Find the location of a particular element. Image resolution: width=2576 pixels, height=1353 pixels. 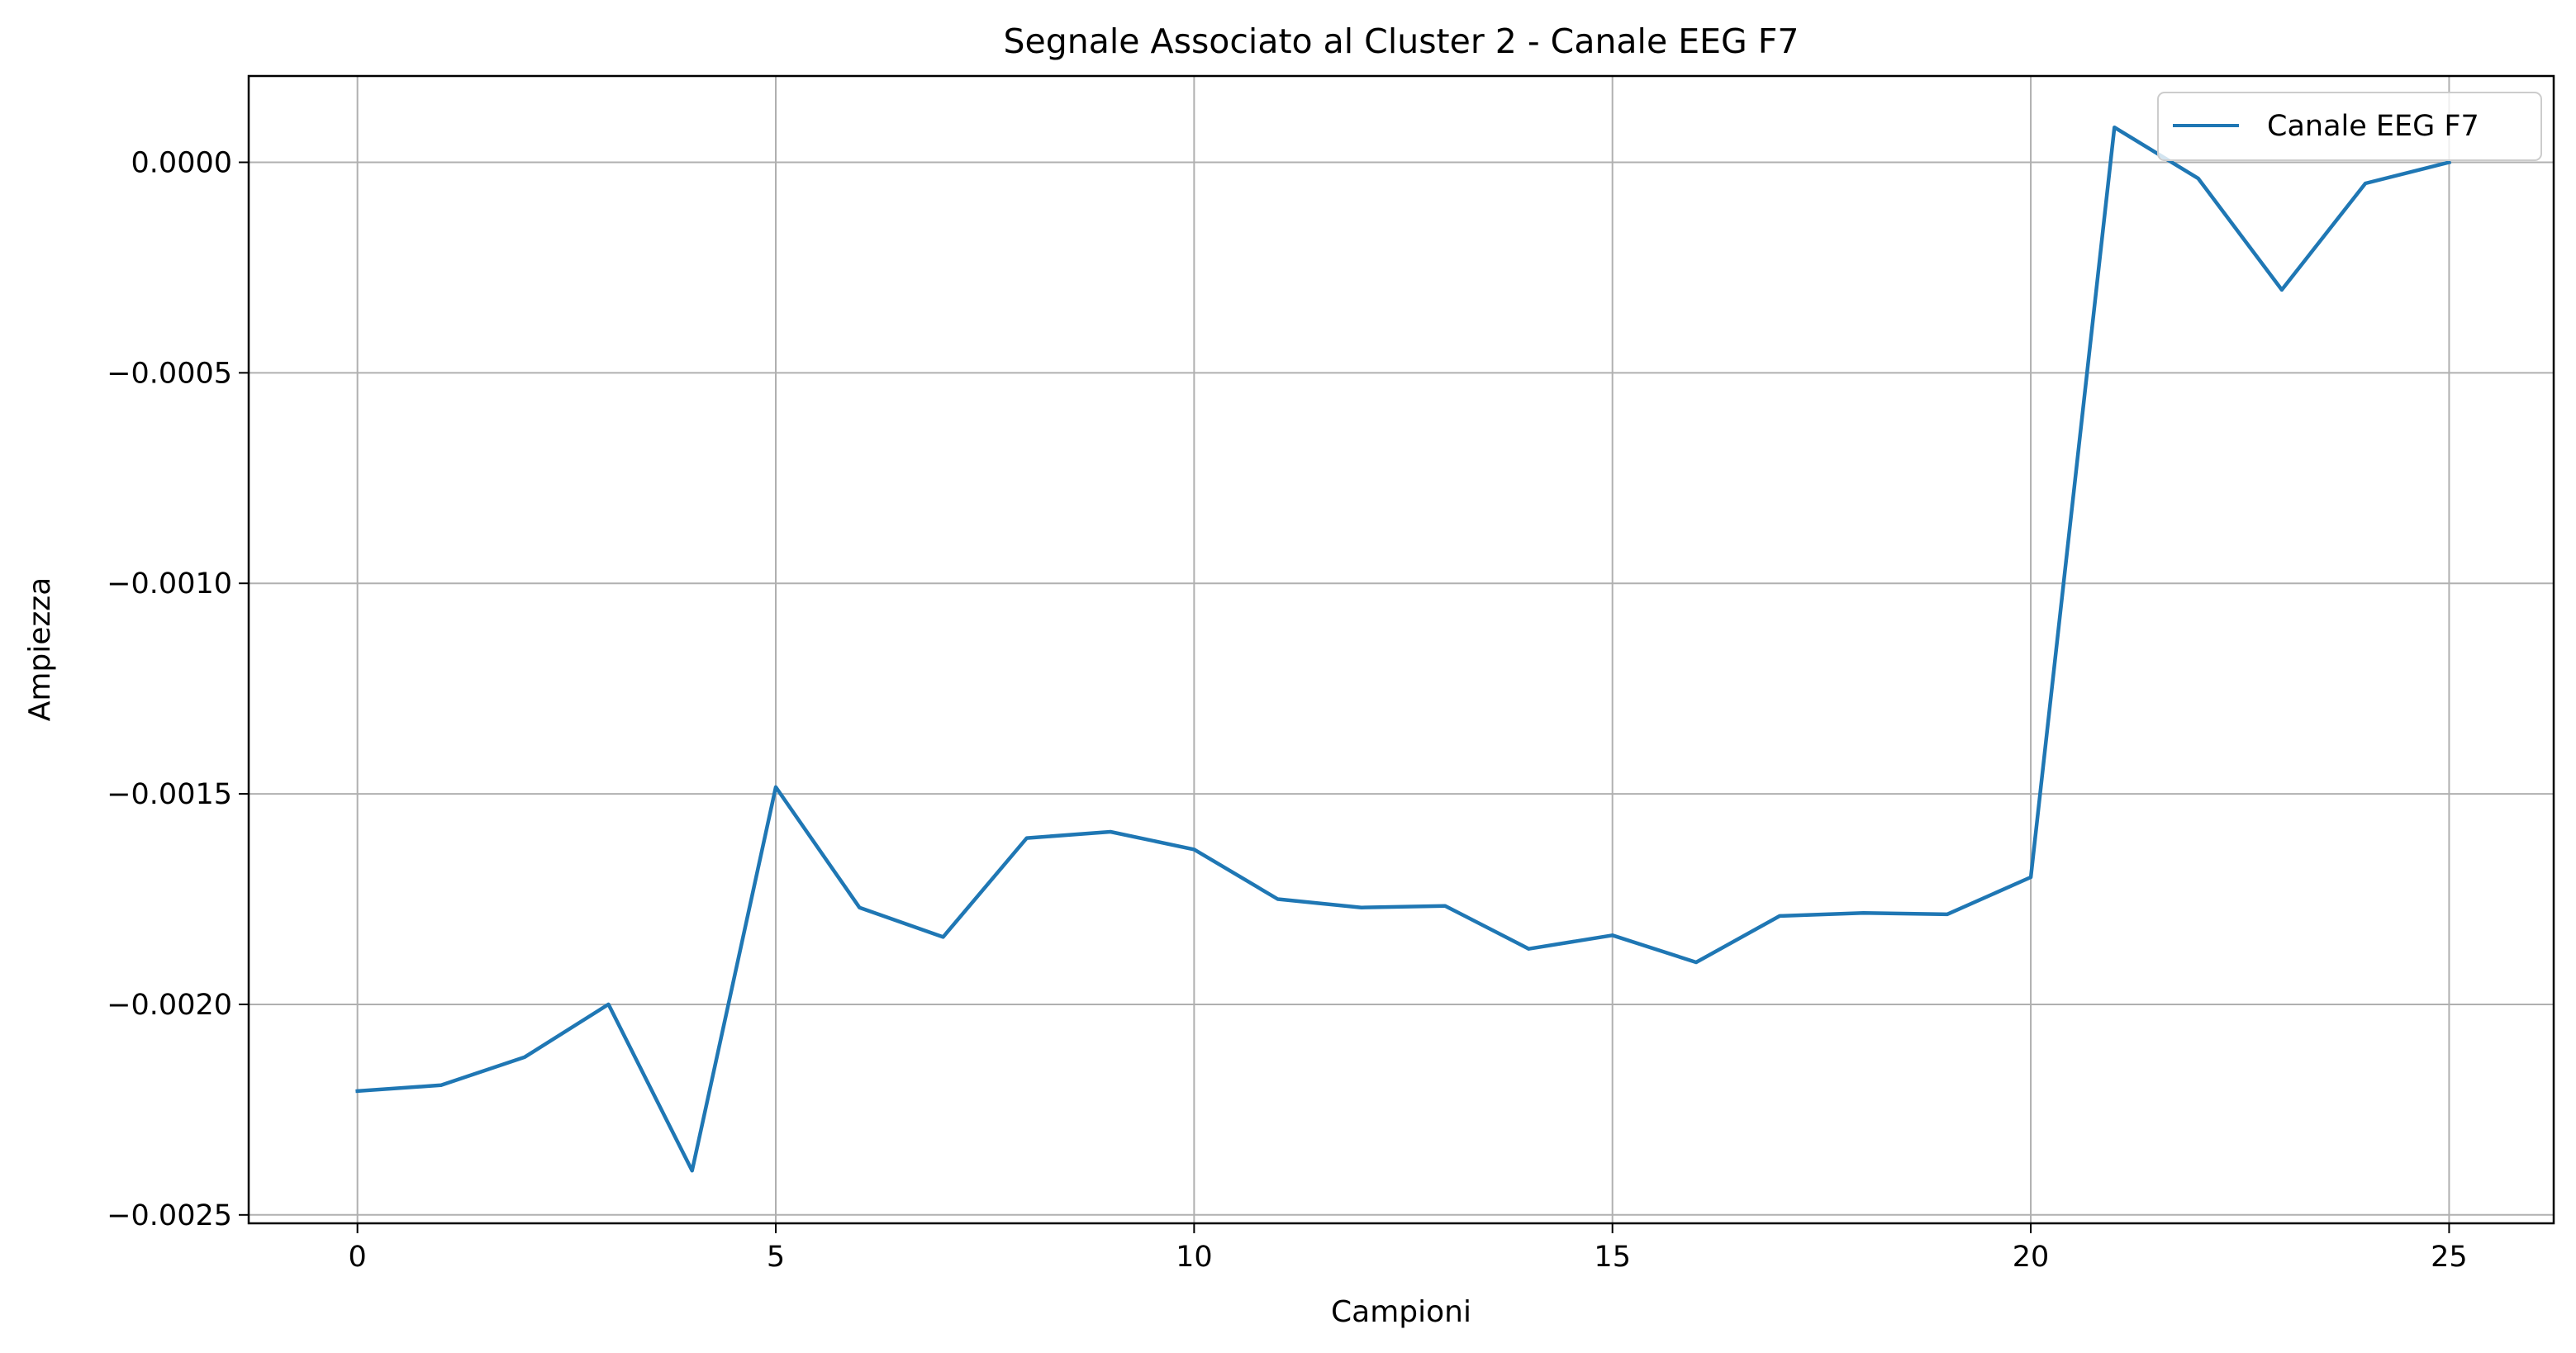

legend: Canale EEG F7 is located at coordinates (2349, 126).